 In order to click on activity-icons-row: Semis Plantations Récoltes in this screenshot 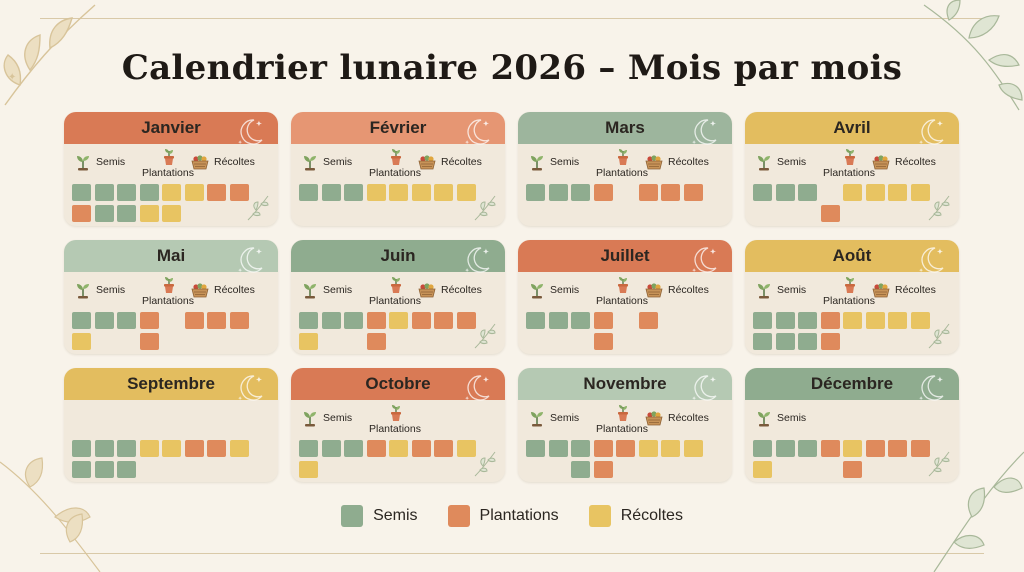, I will do `click(625, 418)`.